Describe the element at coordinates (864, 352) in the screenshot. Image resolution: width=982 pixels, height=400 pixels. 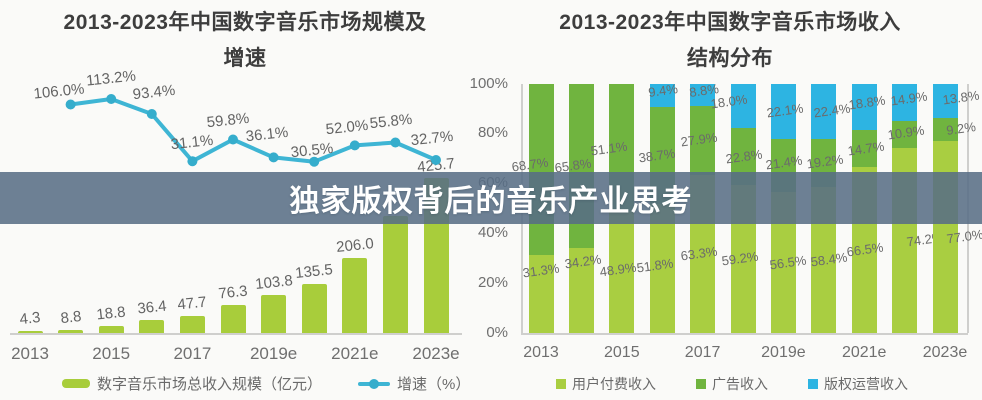
I see `right-x-axis-label: 2021e` at that location.